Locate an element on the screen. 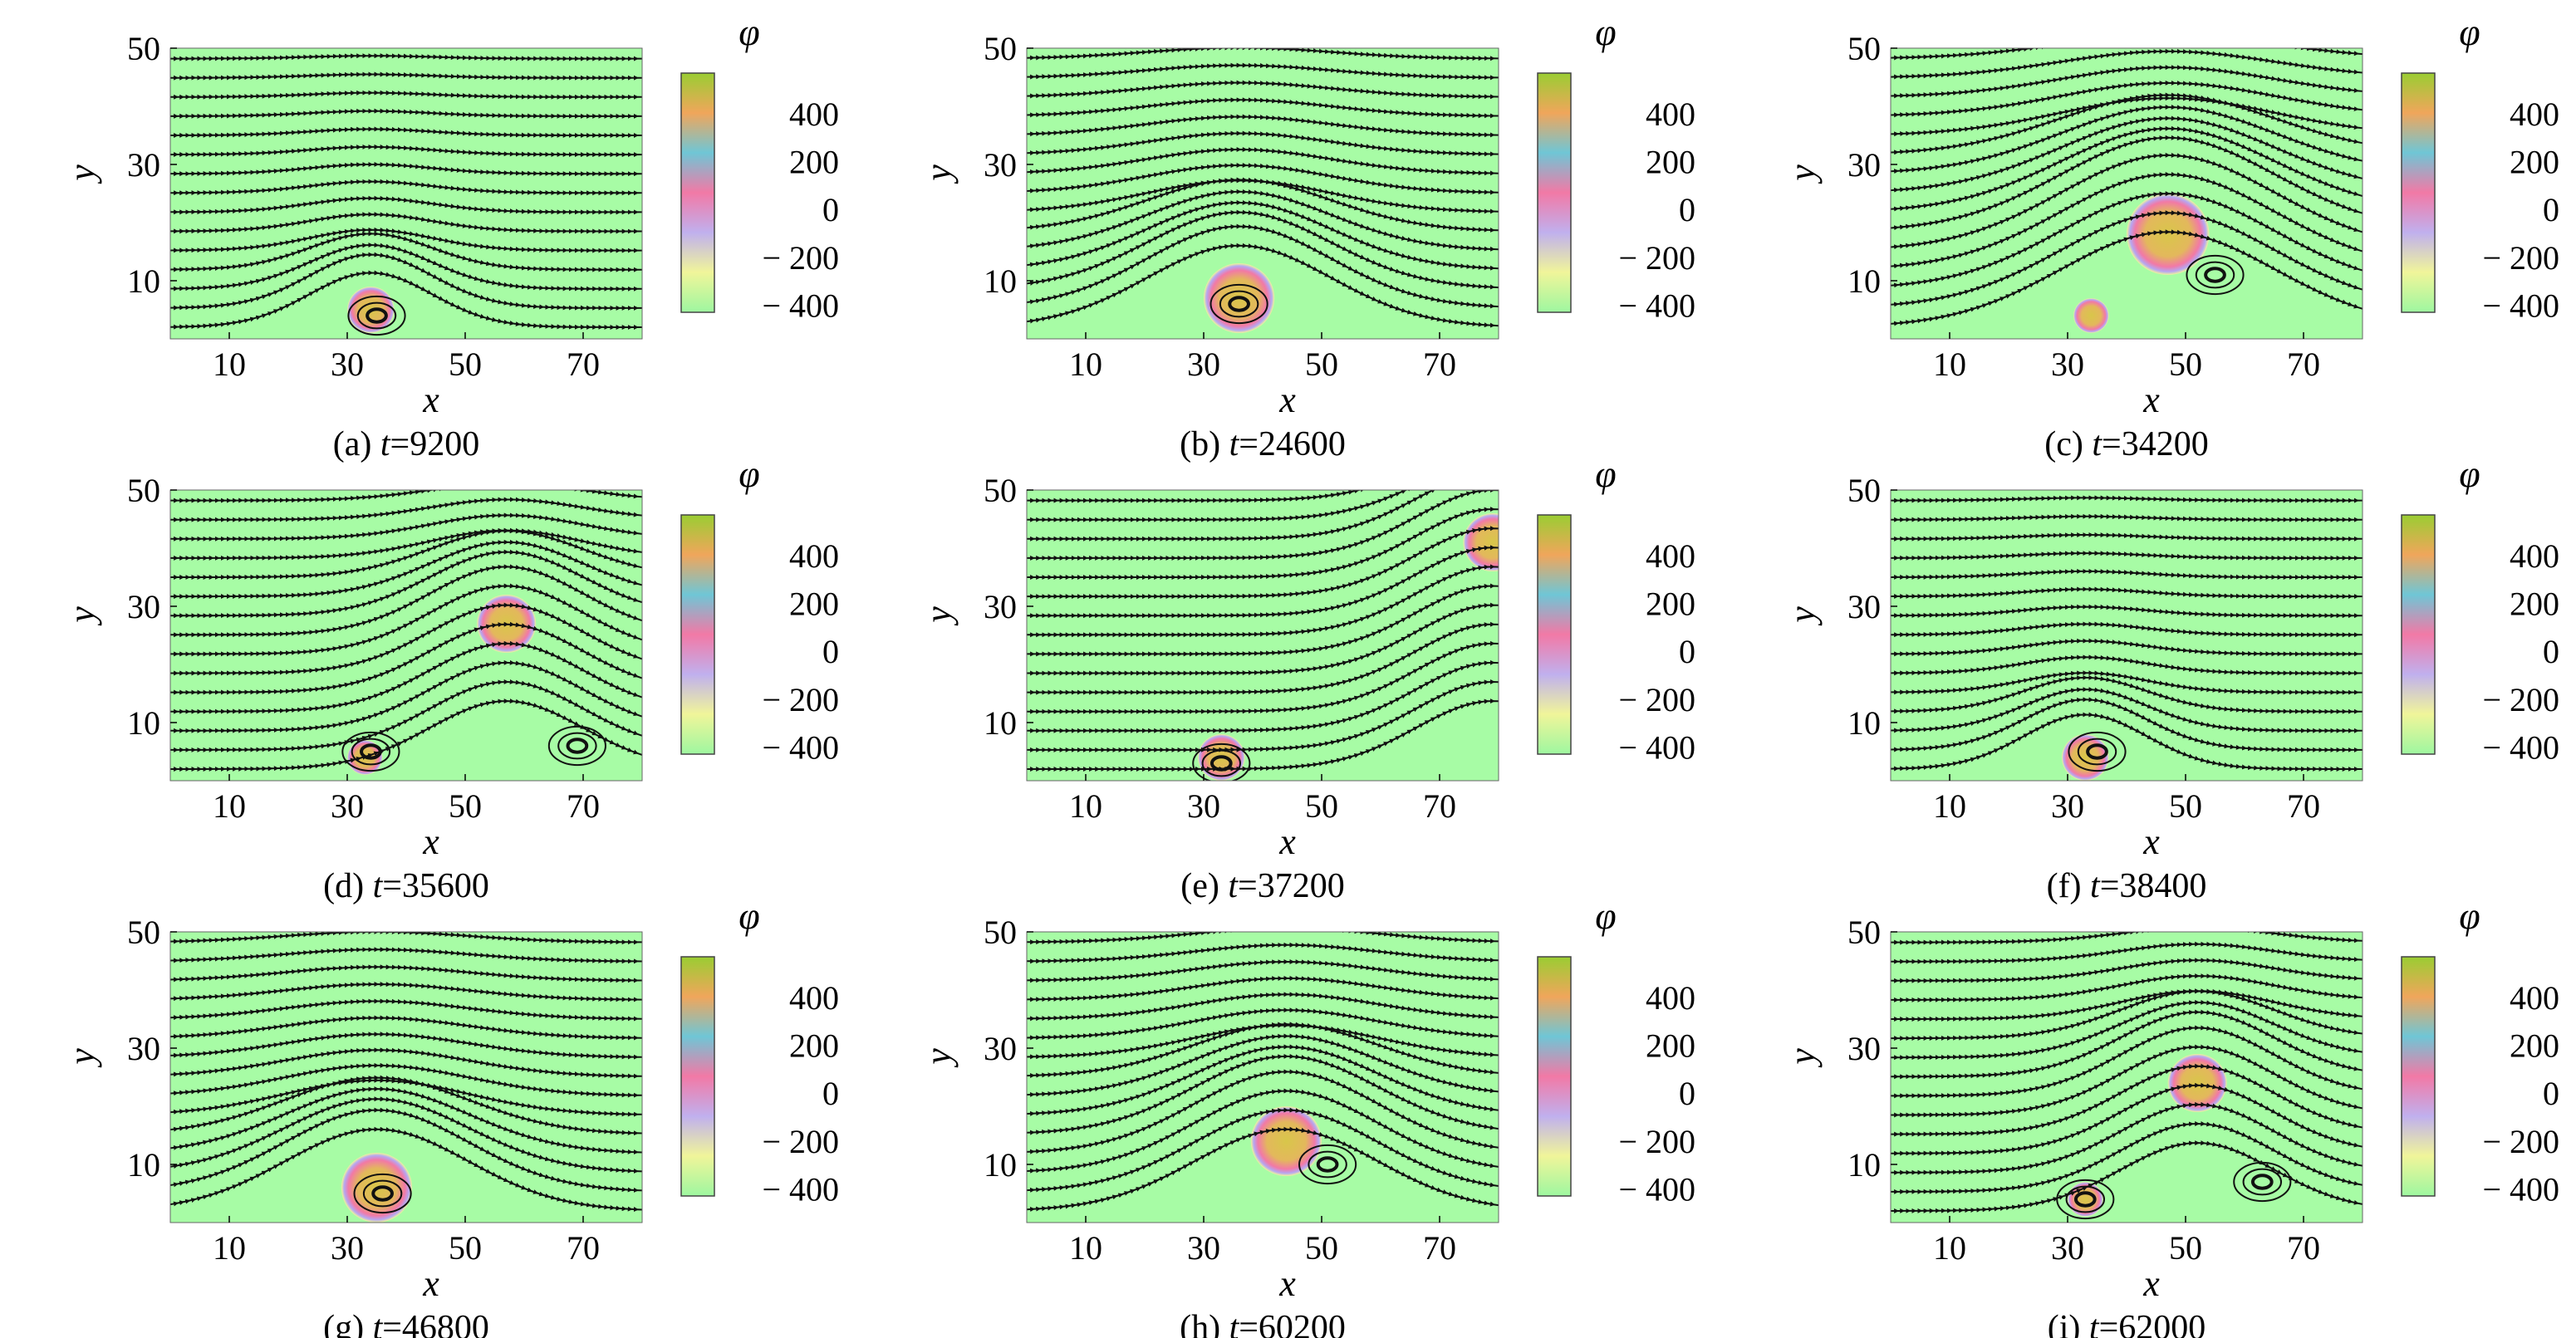 This screenshot has width=2576, height=1338. panel-caption: (e) t=37200 is located at coordinates (1262, 886).